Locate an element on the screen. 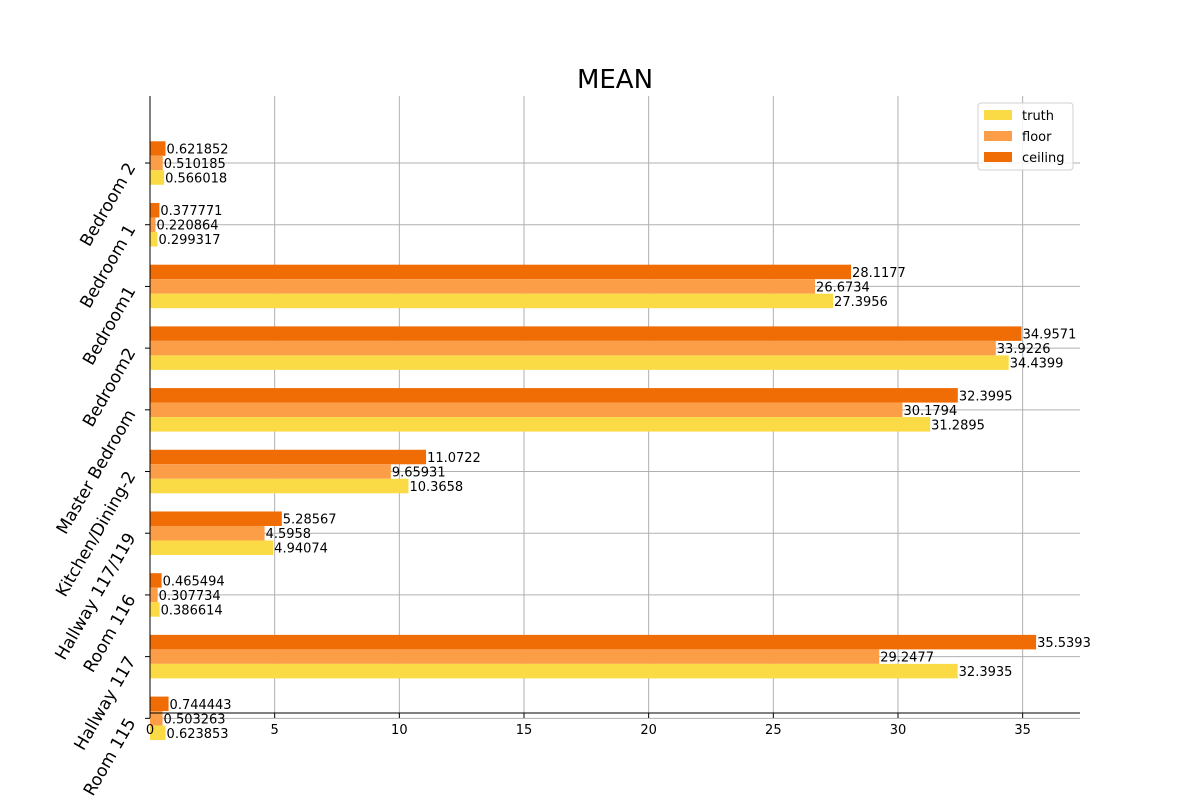 The width and height of the screenshot is (1200, 800). data-label-ceiling: 11.0722 is located at coordinates (454, 458).